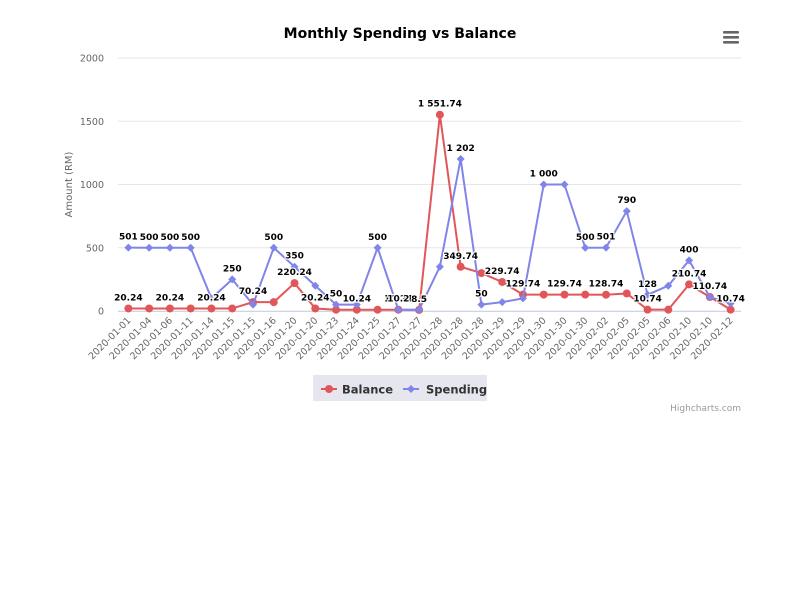  What do you see at coordinates (456, 390) in the screenshot?
I see `legend-spending-label: Spending` at bounding box center [456, 390].